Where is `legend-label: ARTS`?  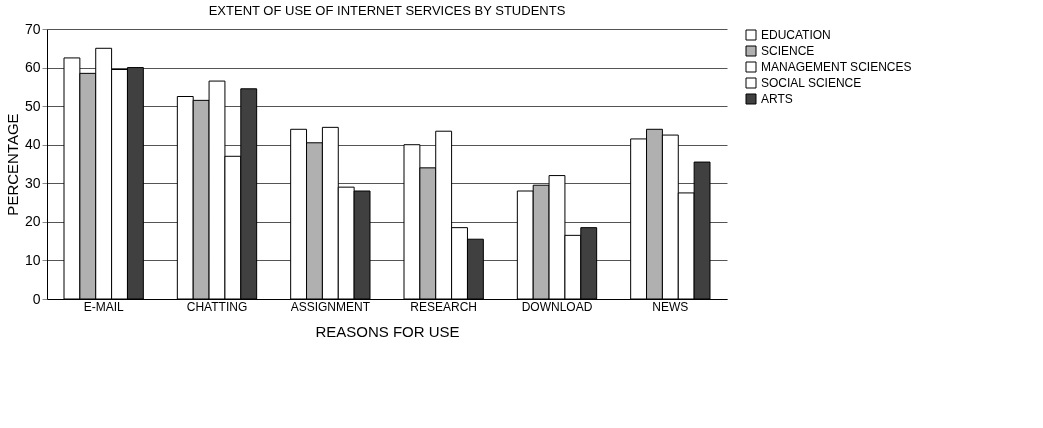
legend-label: ARTS is located at coordinates (777, 99).